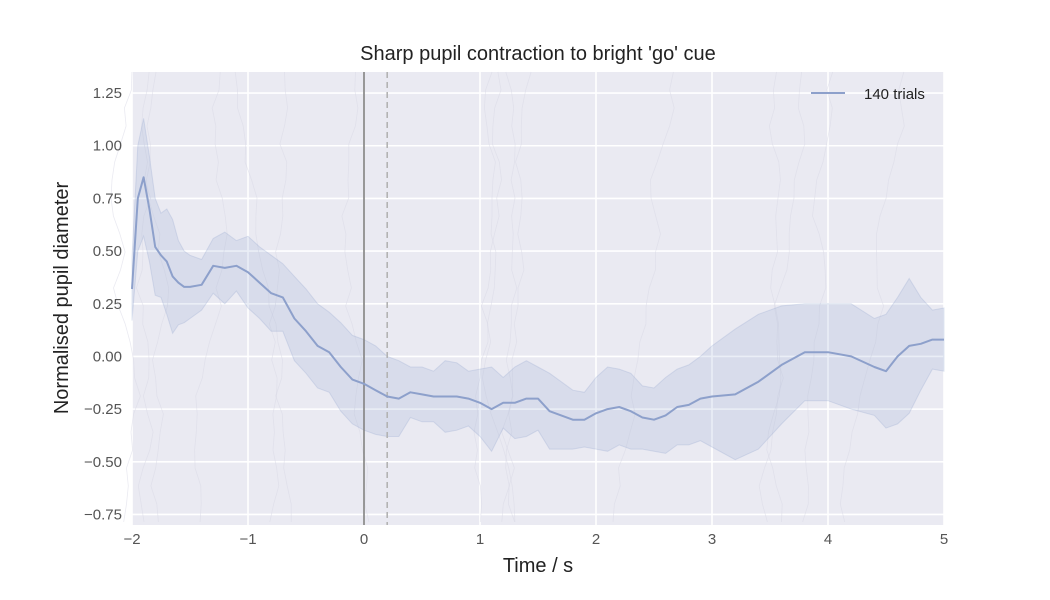 The image size is (1050, 600). What do you see at coordinates (894, 94) in the screenshot?
I see `legend-label: 140 trials` at bounding box center [894, 94].